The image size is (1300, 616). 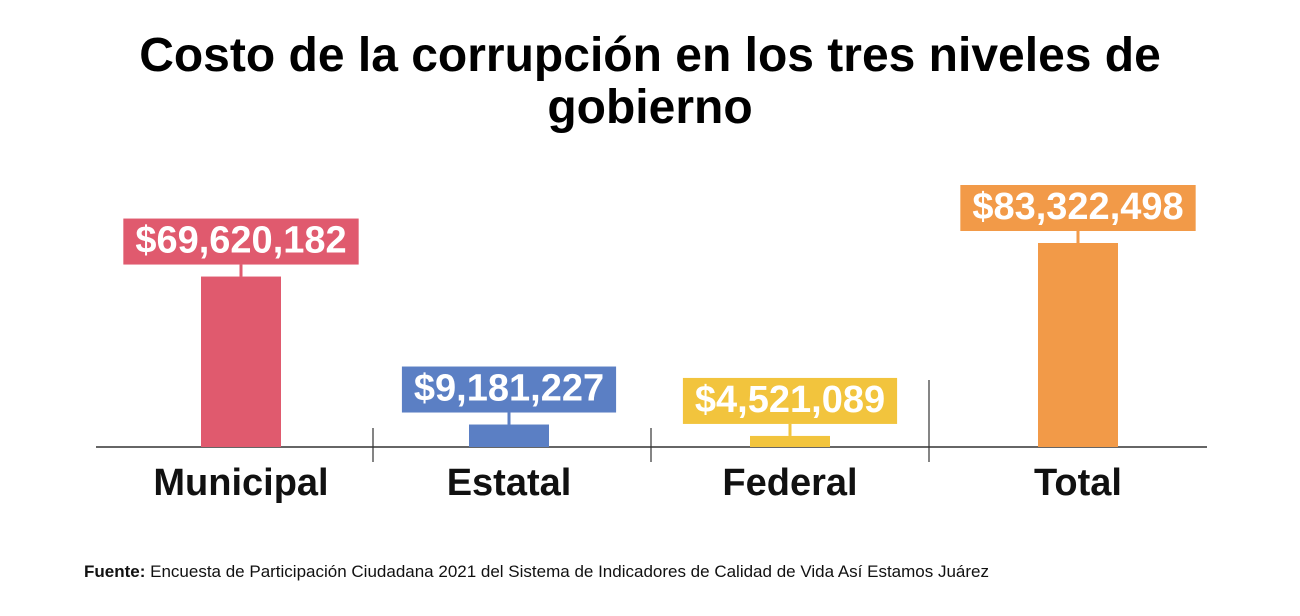 I want to click on bar-estatal, so click(x=509, y=435).